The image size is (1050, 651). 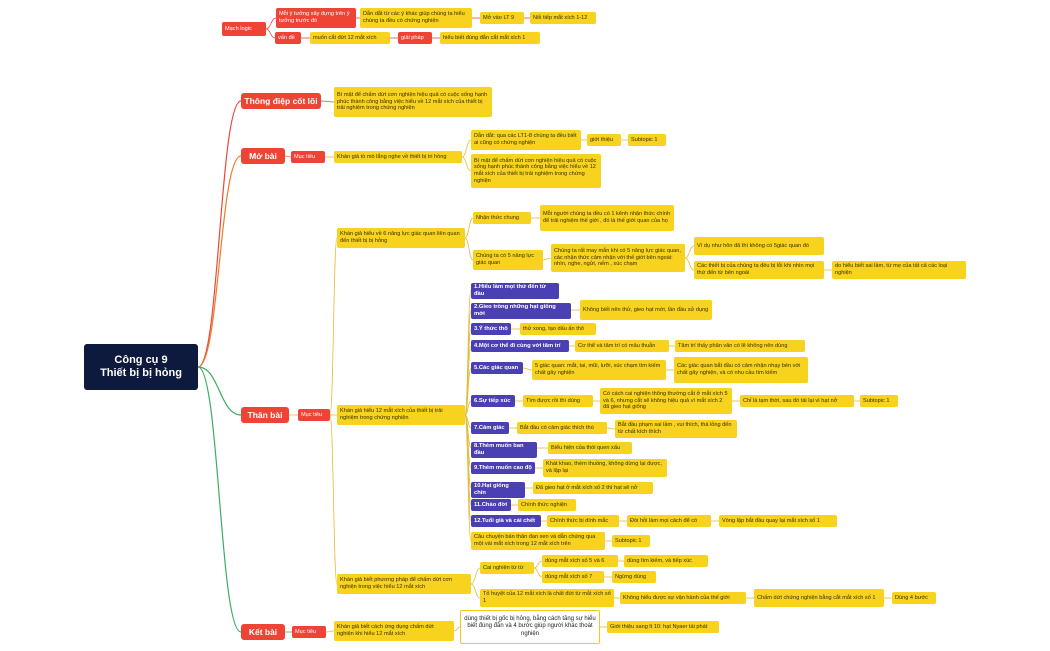 I want to click on main-branch: Kết bài, so click(x=263, y=632).